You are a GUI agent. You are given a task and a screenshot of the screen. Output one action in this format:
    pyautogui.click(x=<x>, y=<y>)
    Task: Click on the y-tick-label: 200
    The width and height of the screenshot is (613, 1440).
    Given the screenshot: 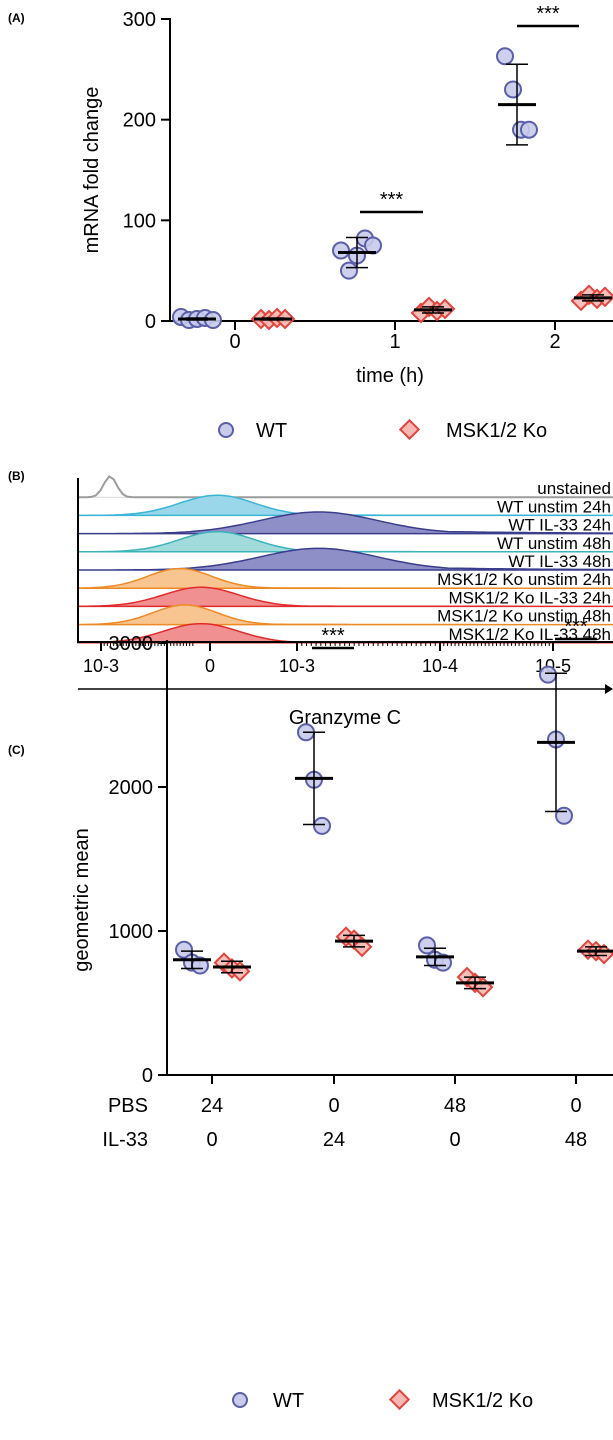 What is the action you would take?
    pyautogui.click(x=139, y=121)
    